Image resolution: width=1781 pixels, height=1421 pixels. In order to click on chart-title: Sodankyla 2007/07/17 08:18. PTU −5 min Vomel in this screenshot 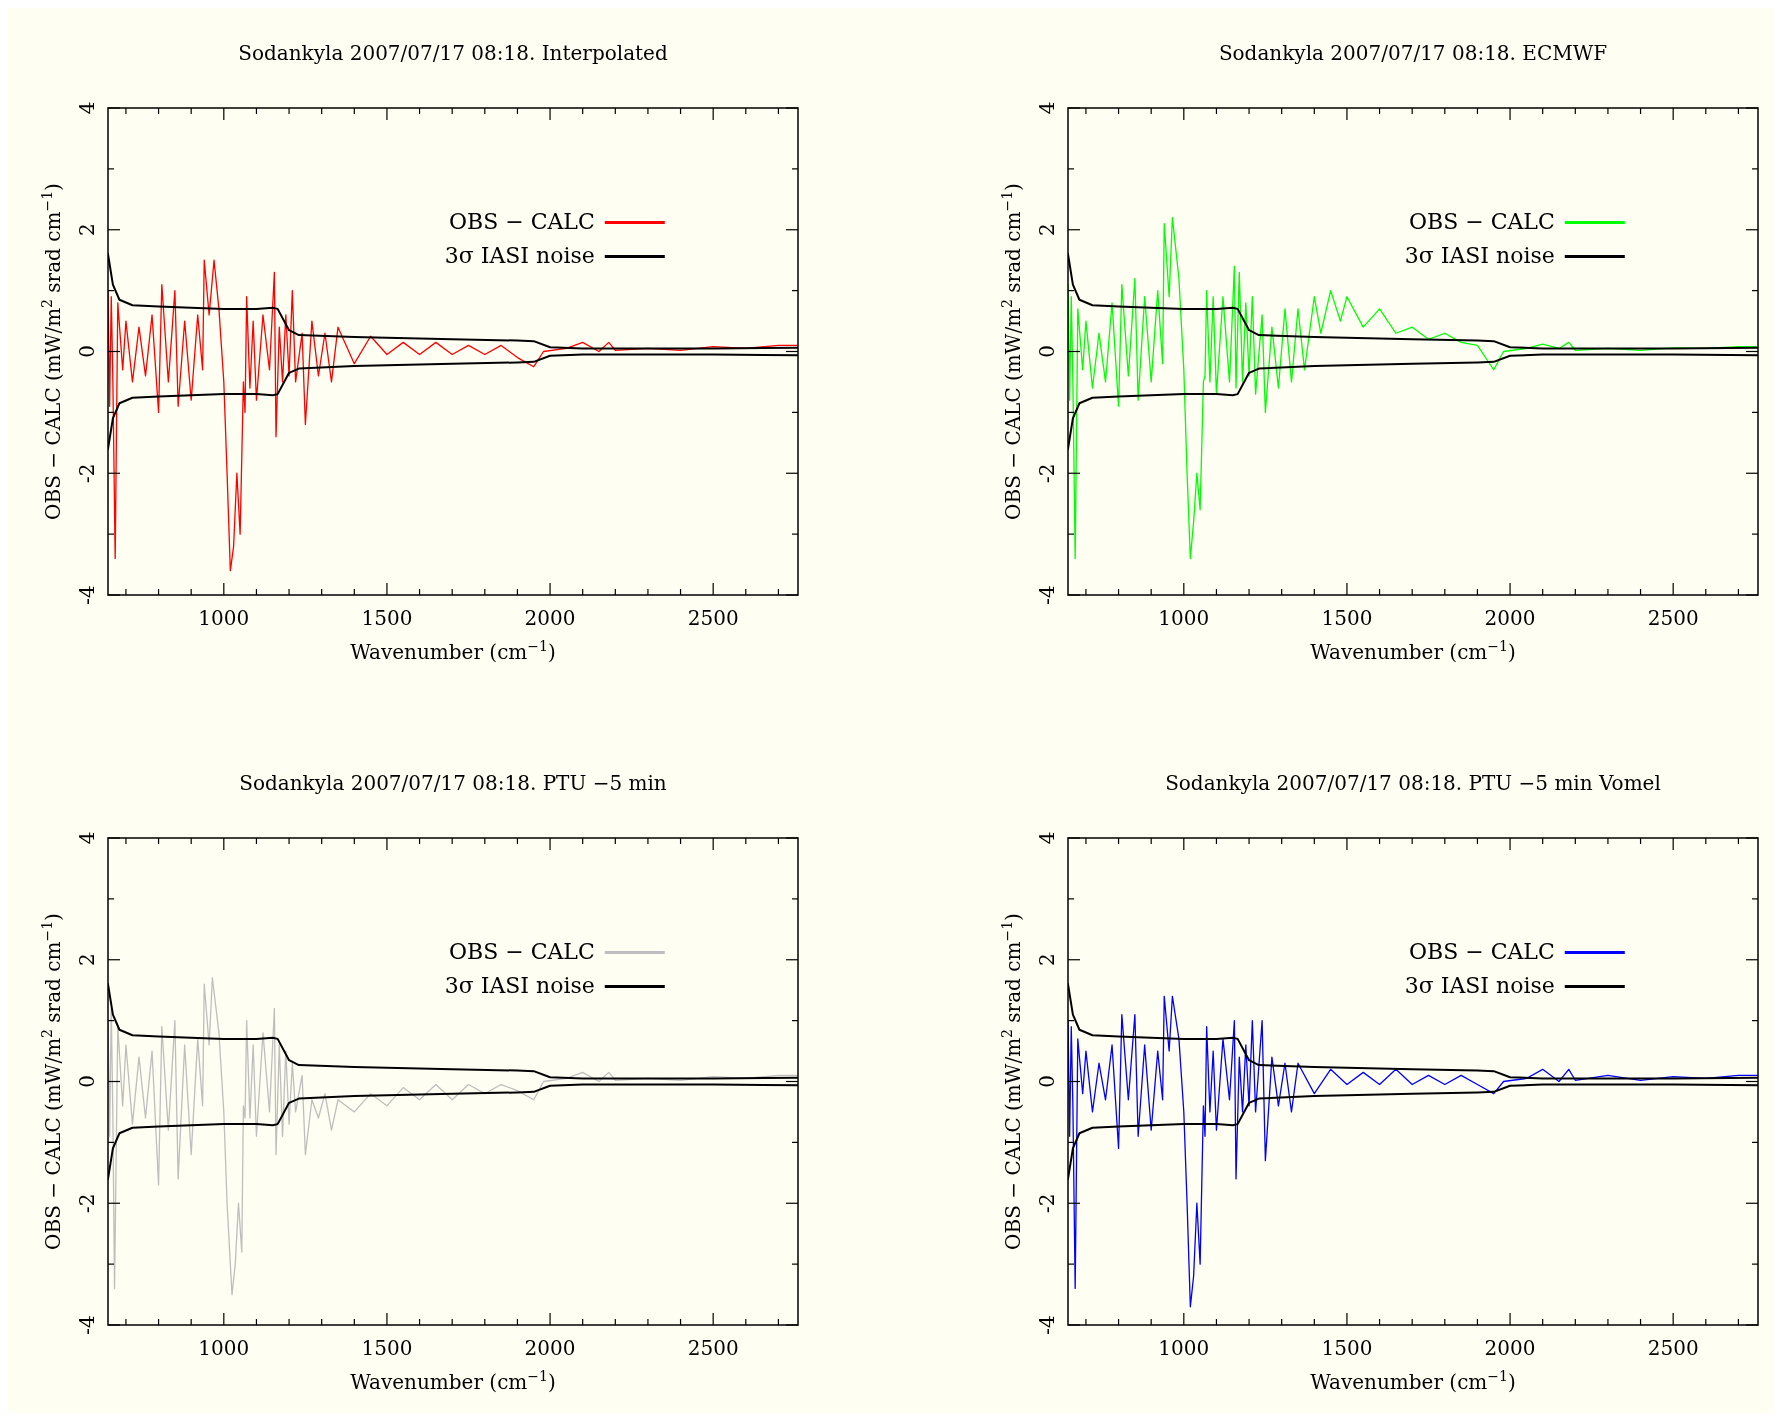, I will do `click(1413, 783)`.